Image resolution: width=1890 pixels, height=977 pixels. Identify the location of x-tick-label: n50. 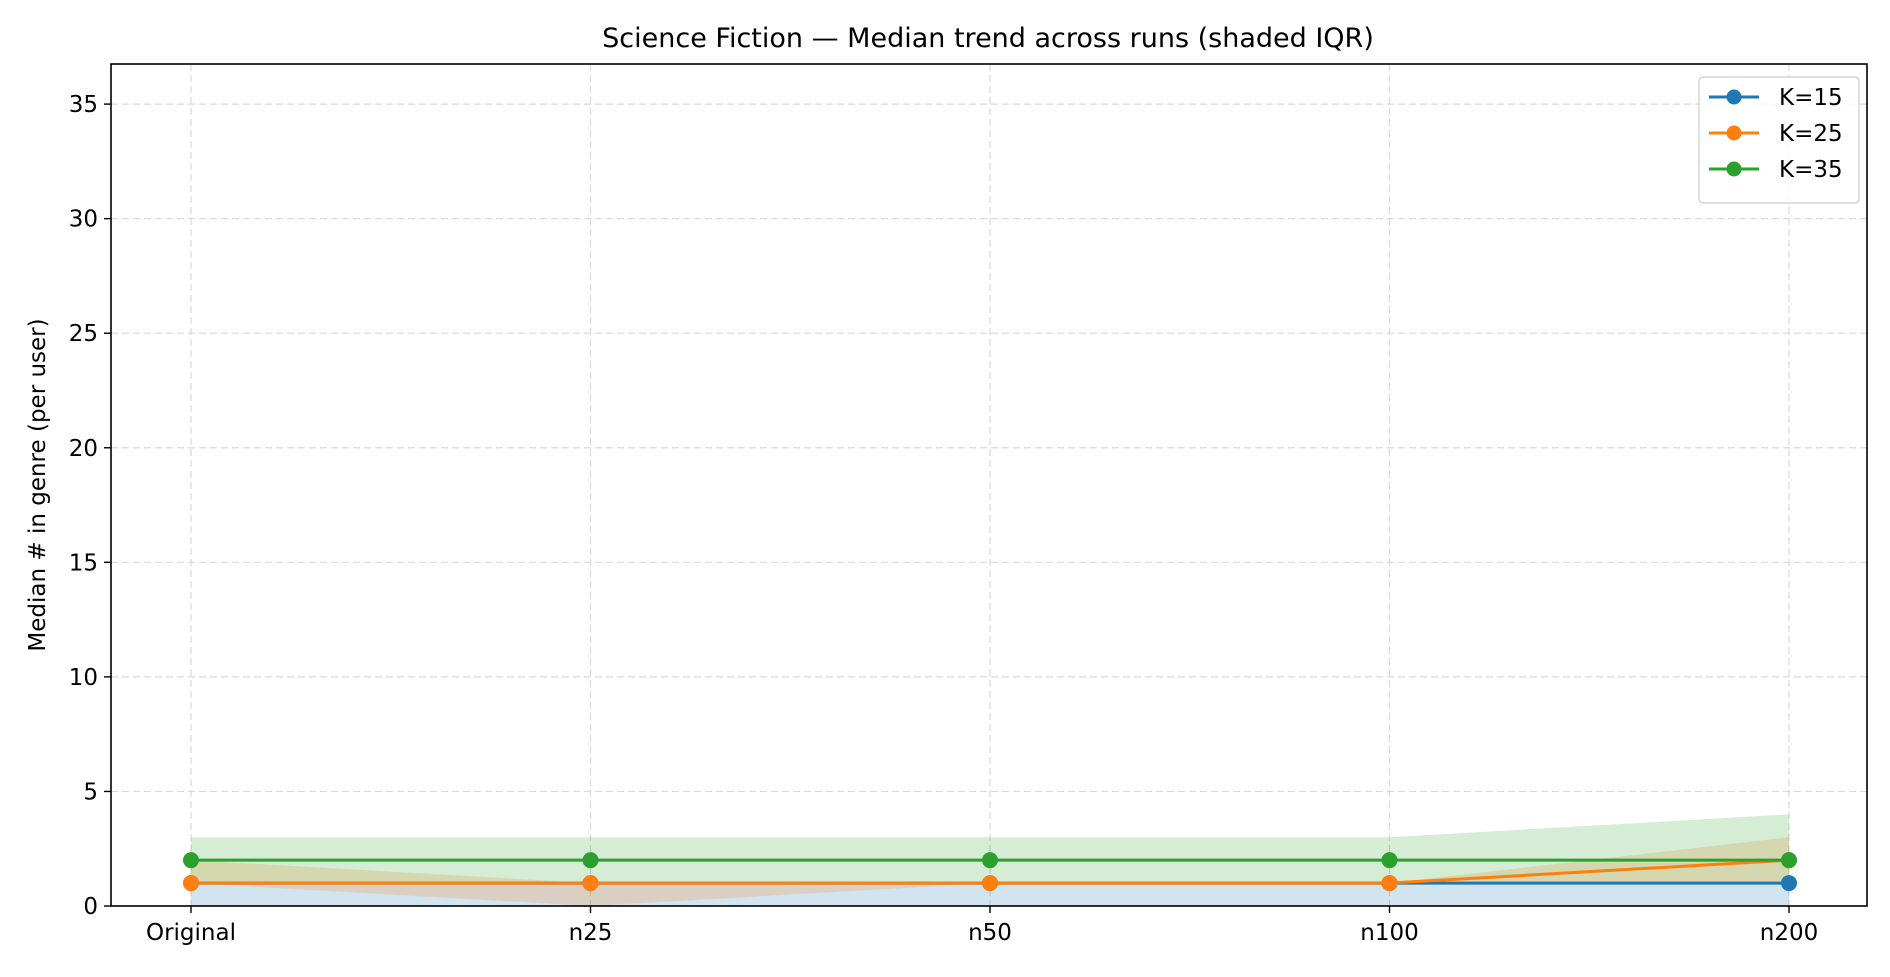
(990, 933).